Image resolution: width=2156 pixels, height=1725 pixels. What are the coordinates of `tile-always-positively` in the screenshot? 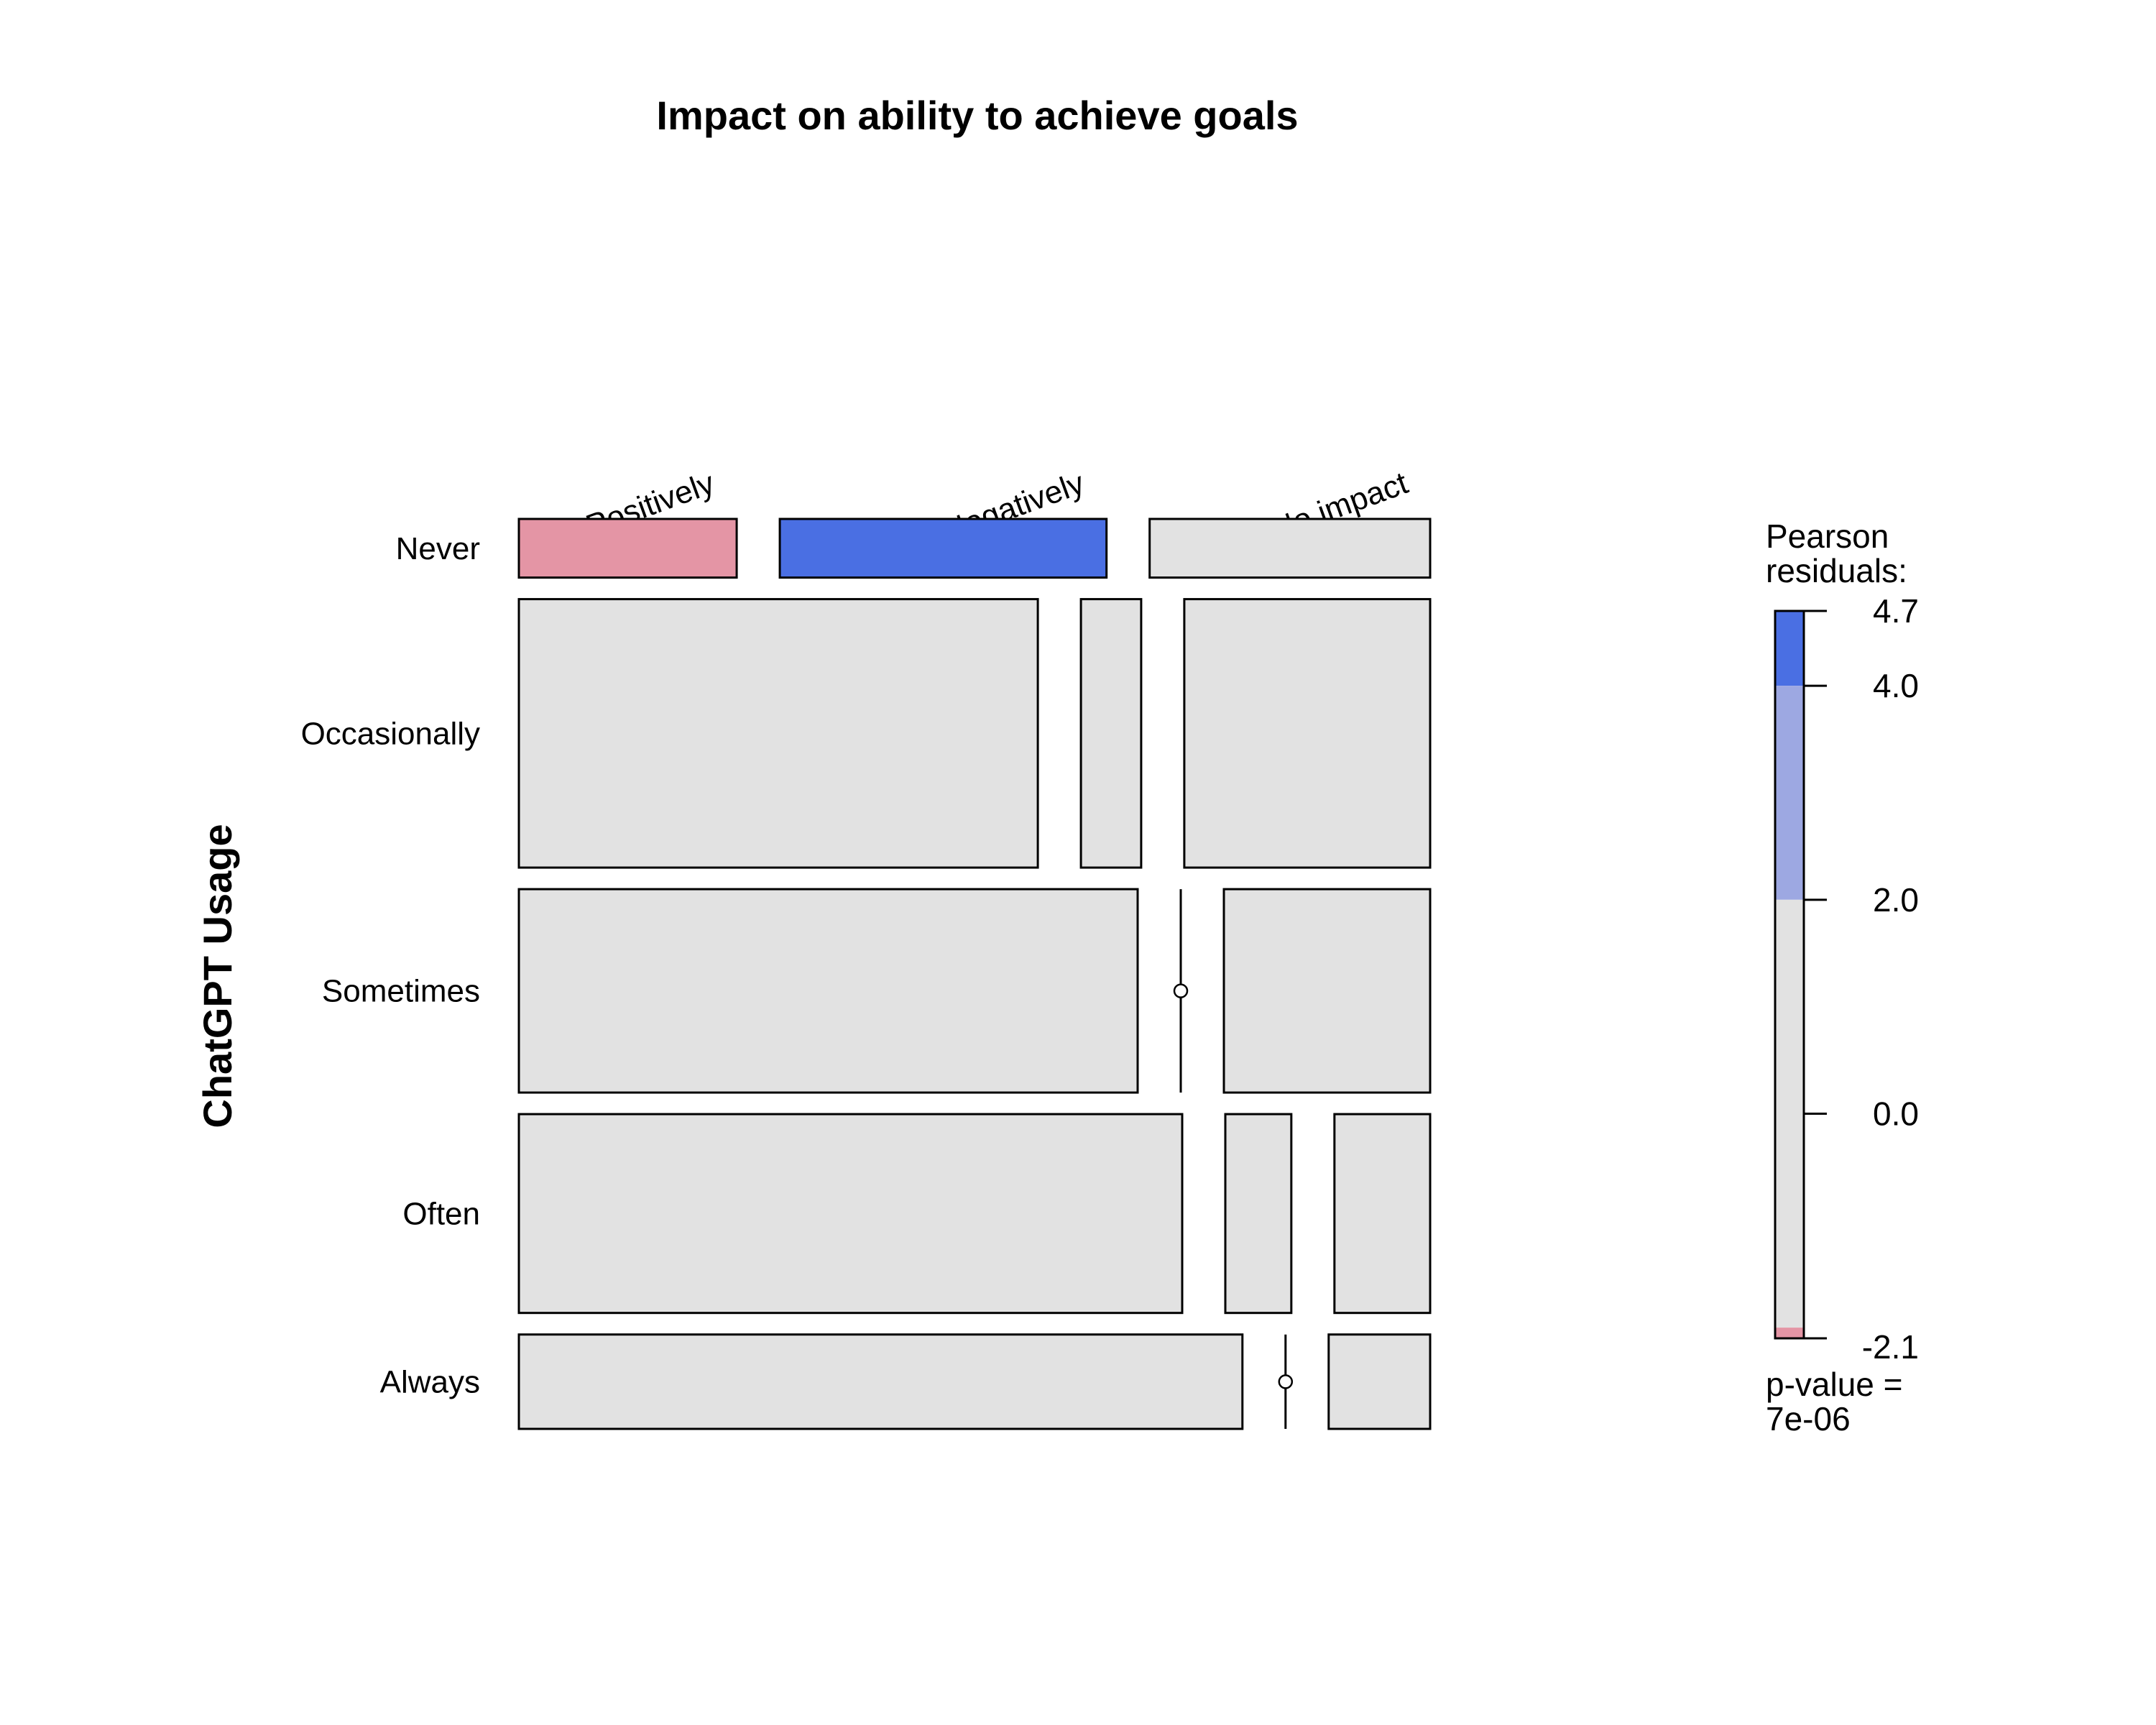 It's located at (881, 1381).